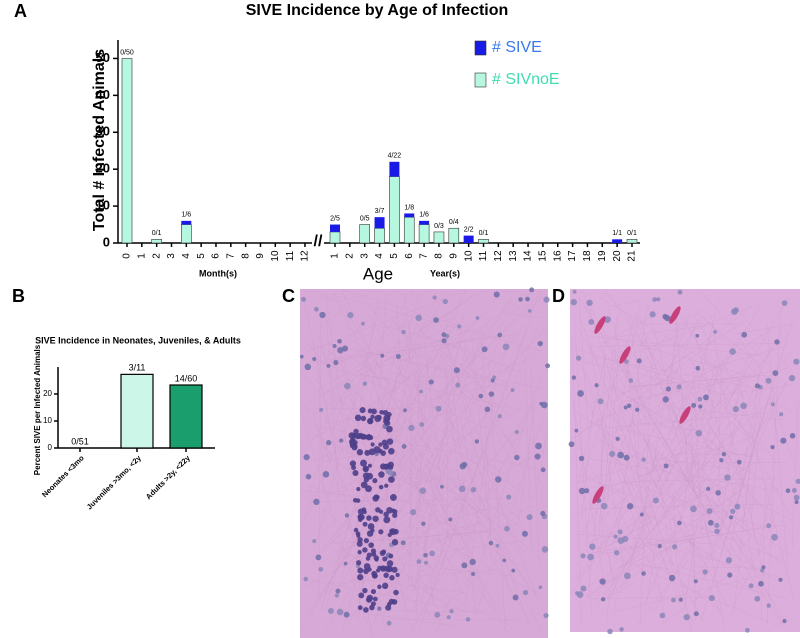 The image size is (800, 638). What do you see at coordinates (168, 477) in the screenshot?
I see `x-tick-label: Adults >2y, <22y` at bounding box center [168, 477].